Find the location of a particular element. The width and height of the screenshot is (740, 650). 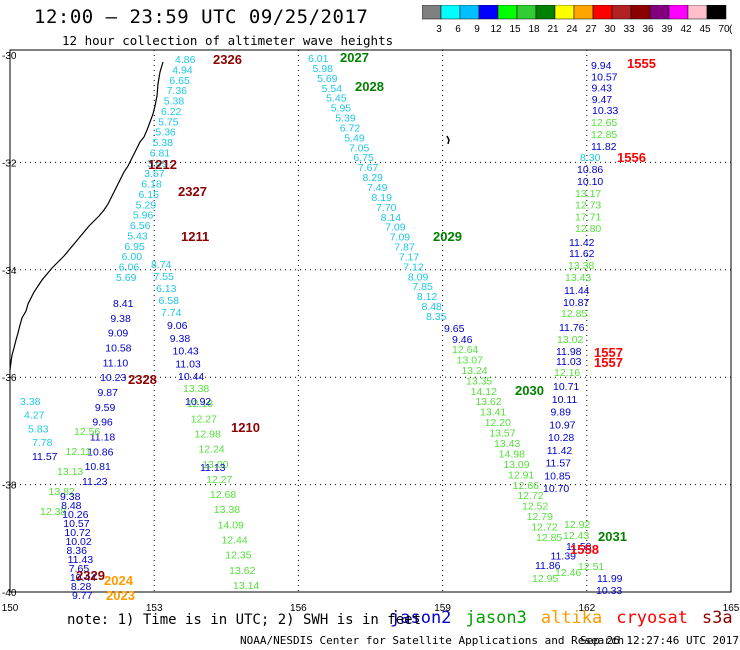

wave-height-label: 10.43 is located at coordinates (186, 352).